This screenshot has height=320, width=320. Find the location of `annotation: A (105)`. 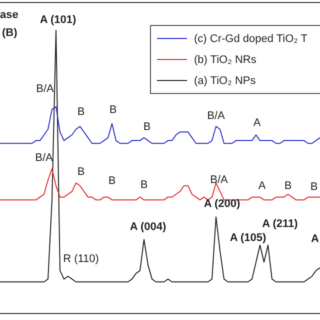

annotation: A (105) is located at coordinates (248, 238).